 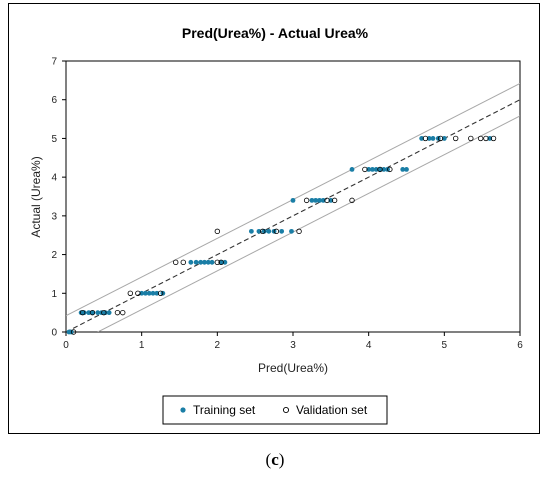 I want to click on legend-label-validation: Validation set, so click(x=332, y=410).